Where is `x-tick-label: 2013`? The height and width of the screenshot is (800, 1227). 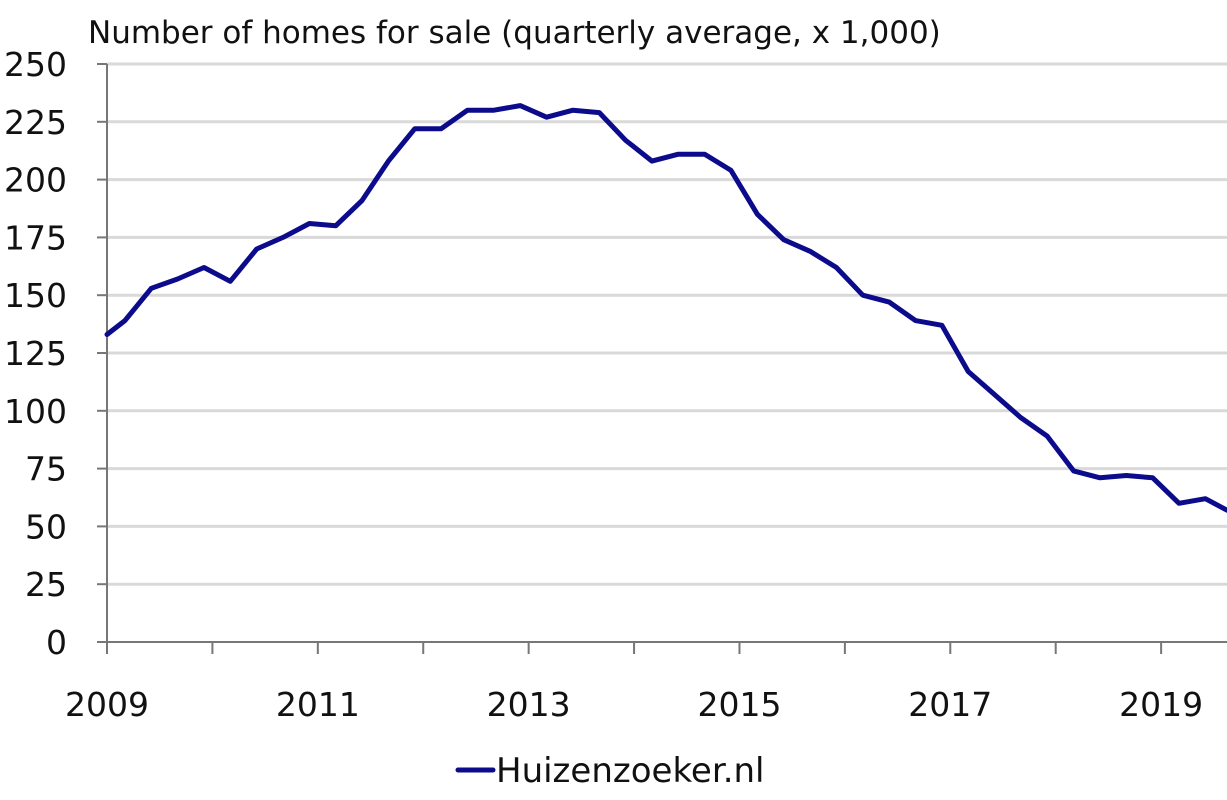
x-tick-label: 2013 is located at coordinates (529, 704).